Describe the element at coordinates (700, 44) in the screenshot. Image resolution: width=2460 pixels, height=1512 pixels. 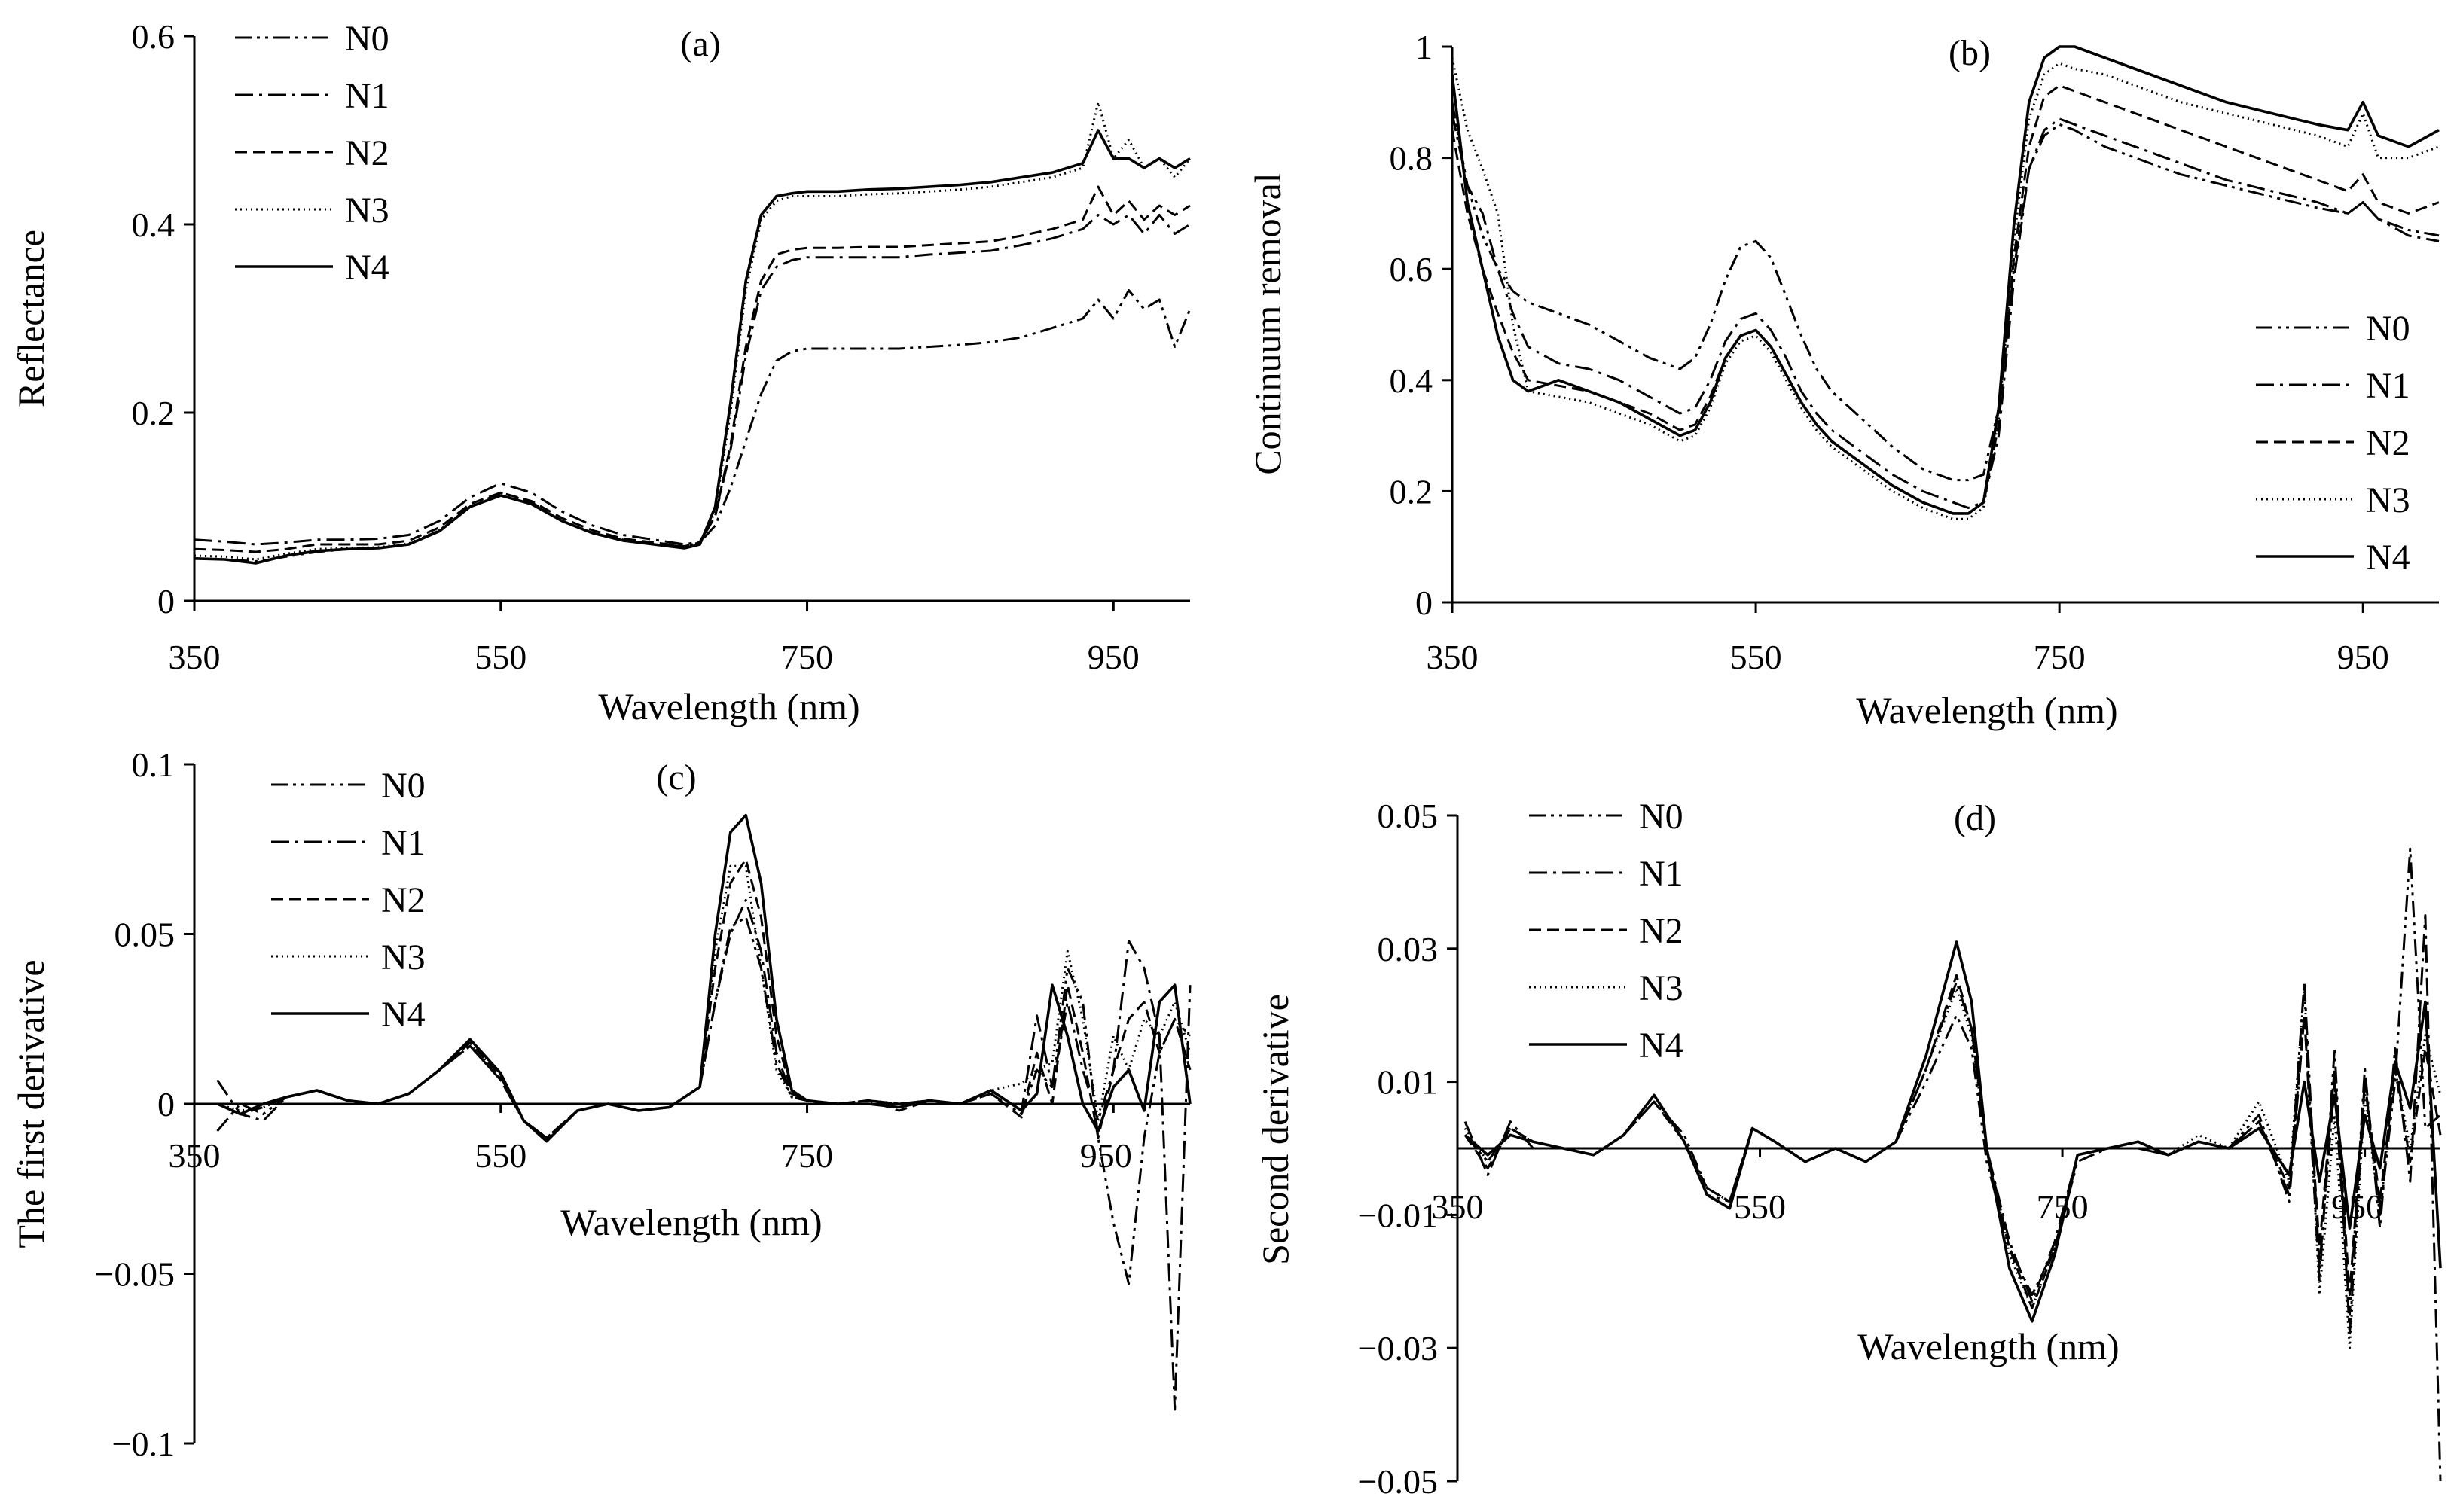
I see `panel-label: (a)` at that location.